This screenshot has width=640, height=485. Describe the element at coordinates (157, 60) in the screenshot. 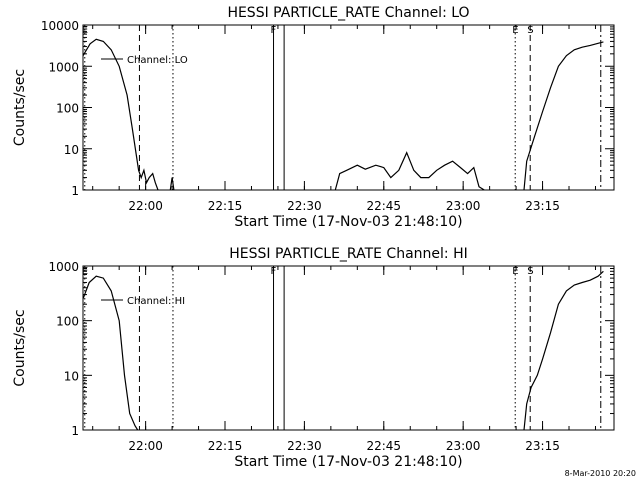

I see `legend-label: Channel: LO` at that location.